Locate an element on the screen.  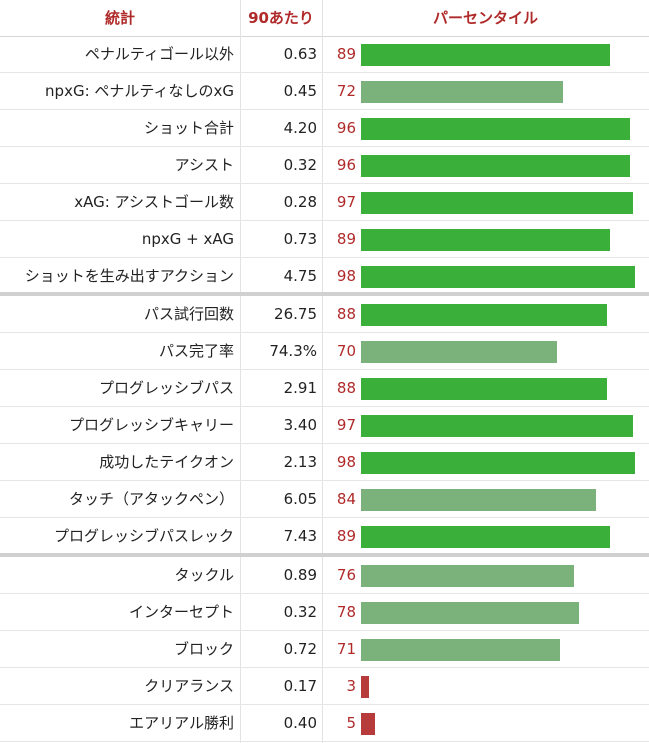
table-row: パス試行回数 26.75 88 is located at coordinates (324, 312).